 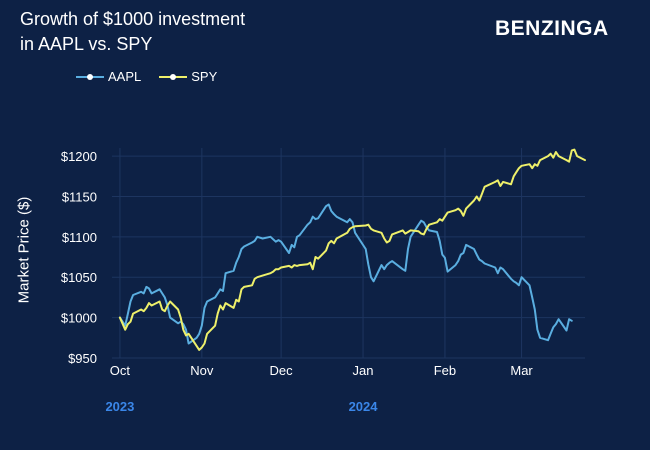 I want to click on legend-label-aapl: AAPL, so click(x=125, y=76).